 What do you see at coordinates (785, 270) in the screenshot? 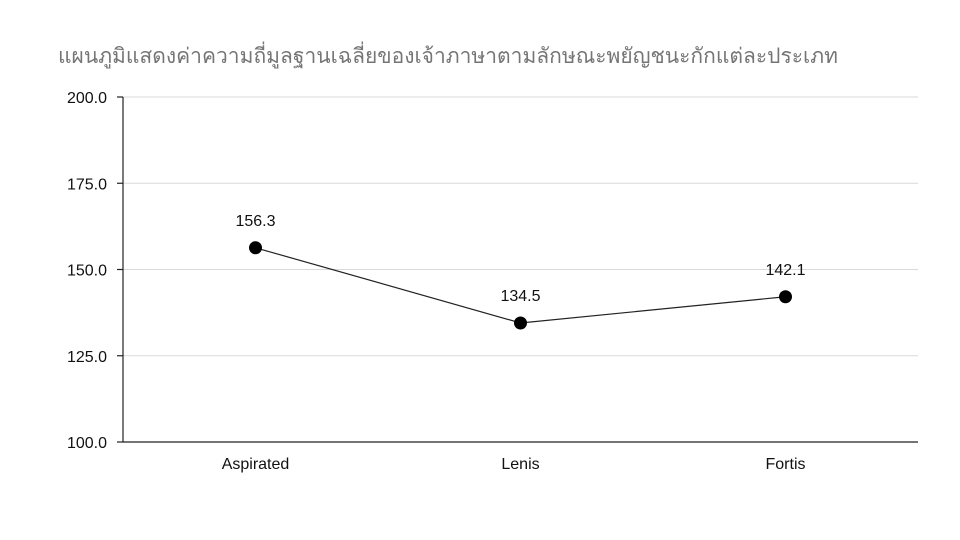
I see `data-label: 142.1` at bounding box center [785, 270].